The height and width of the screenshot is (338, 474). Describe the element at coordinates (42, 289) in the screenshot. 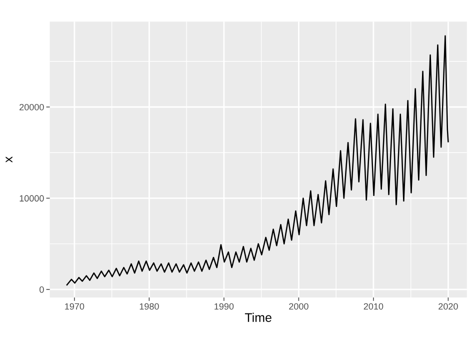

I see `y-tick-label: 0` at that location.